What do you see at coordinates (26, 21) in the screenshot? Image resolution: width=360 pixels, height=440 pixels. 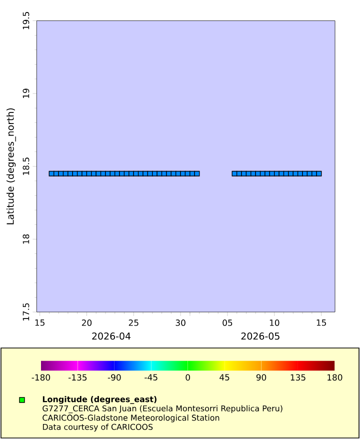 I see `y-tick-label: 19.5` at bounding box center [26, 21].